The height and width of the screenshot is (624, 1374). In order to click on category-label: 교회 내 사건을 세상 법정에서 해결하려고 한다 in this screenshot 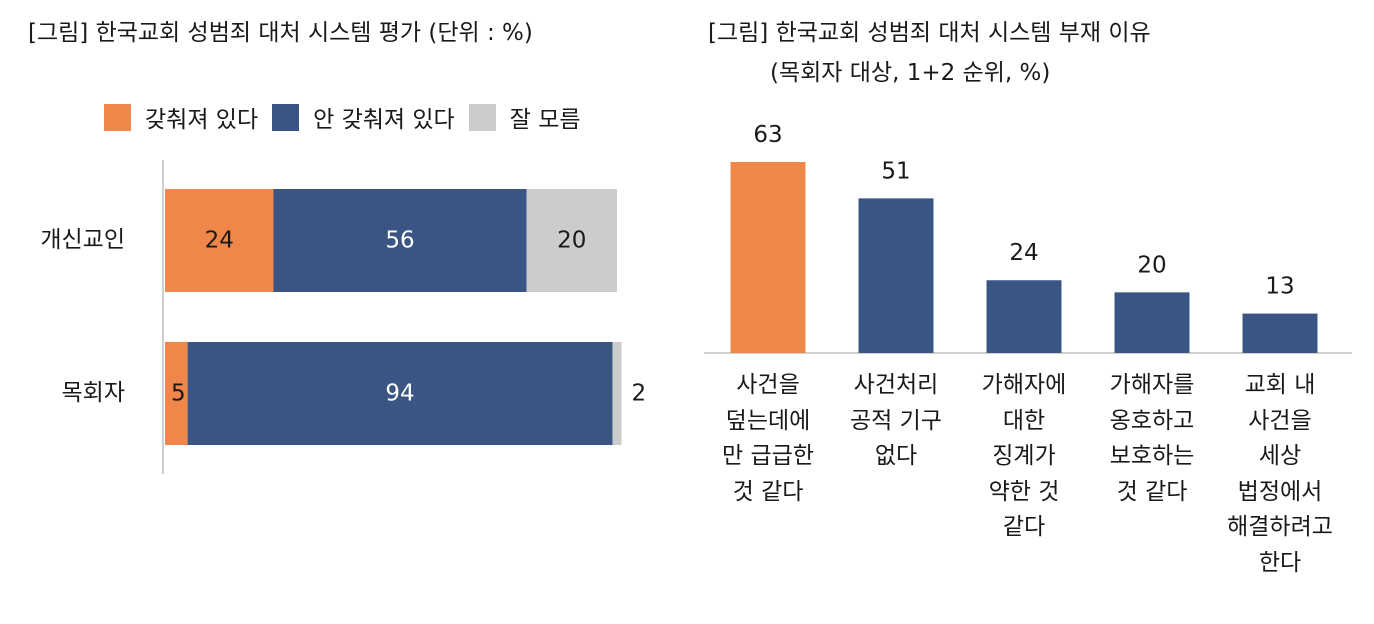, I will do `click(1280, 474)`.